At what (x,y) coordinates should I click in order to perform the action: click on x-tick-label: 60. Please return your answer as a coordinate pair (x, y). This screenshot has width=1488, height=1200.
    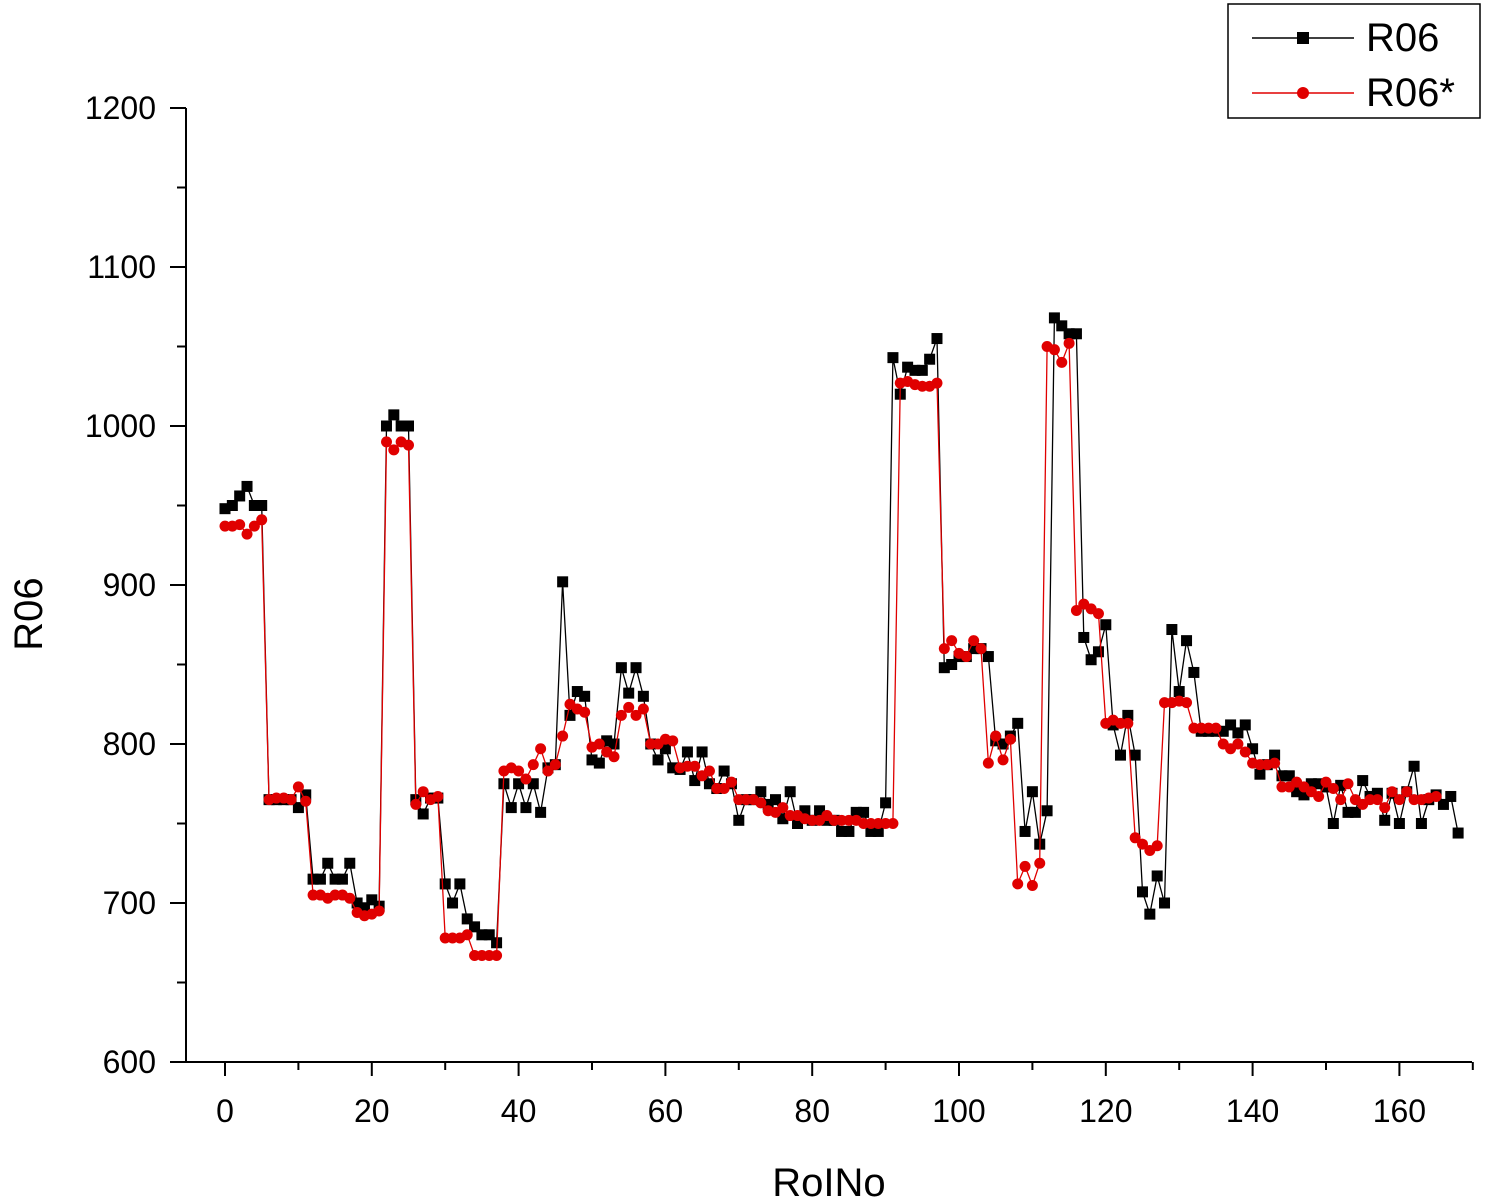
    Looking at the image, I should click on (666, 1111).